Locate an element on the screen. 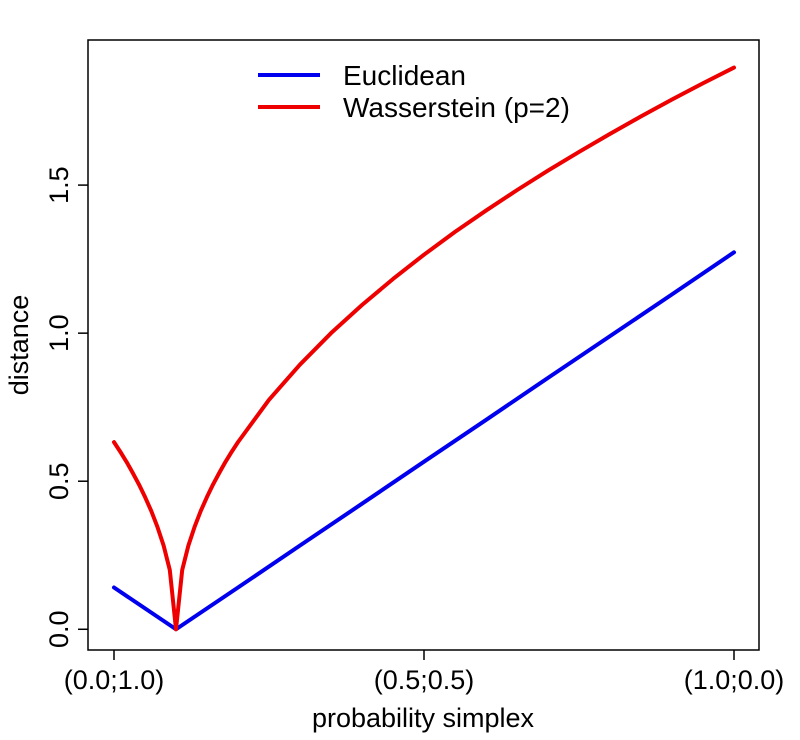  y-axis: 0.0 0.5 1.0 1.5 is located at coordinates (66, 407).